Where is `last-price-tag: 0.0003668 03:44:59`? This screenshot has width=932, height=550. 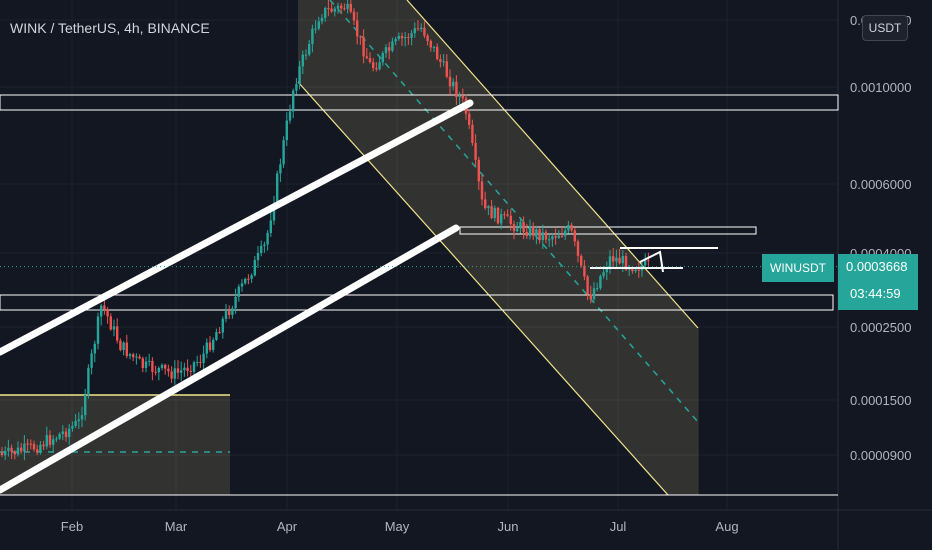 last-price-tag: 0.0003668 03:44:59 is located at coordinates (878, 282).